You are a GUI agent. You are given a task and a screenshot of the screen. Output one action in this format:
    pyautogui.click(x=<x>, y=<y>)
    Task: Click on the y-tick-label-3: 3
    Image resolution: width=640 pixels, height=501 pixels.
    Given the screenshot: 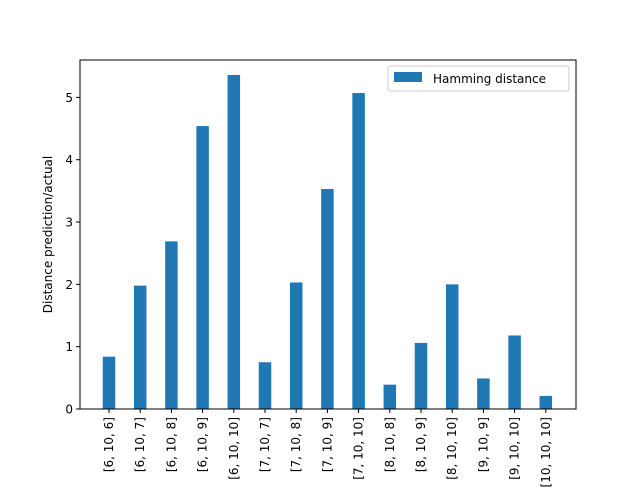 What is the action you would take?
    pyautogui.click(x=69, y=223)
    